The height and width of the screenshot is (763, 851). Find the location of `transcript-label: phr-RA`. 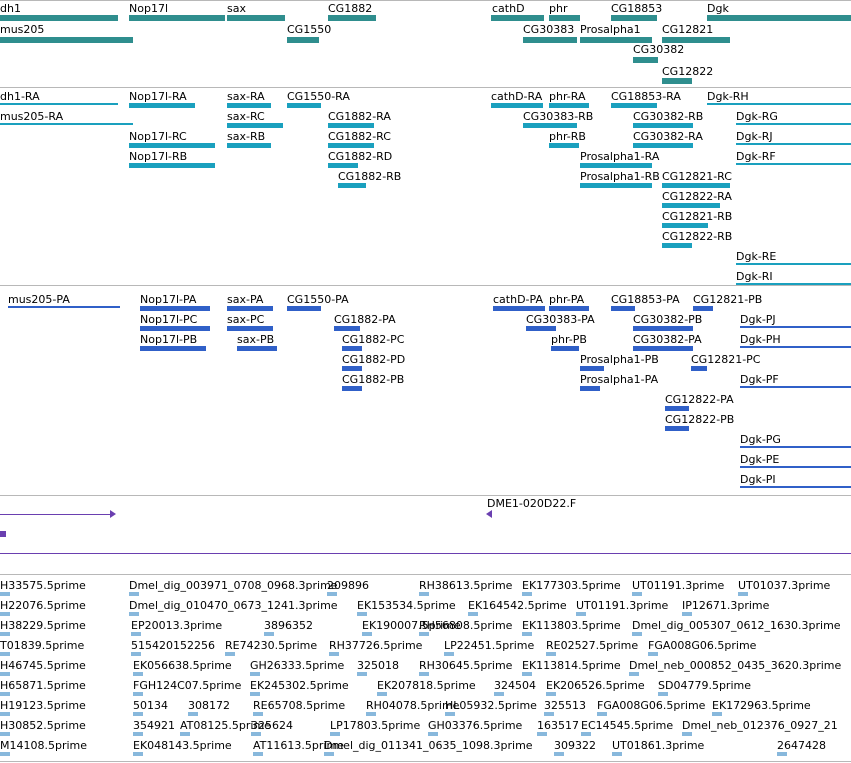

transcript-label: phr-RA is located at coordinates (567, 96).